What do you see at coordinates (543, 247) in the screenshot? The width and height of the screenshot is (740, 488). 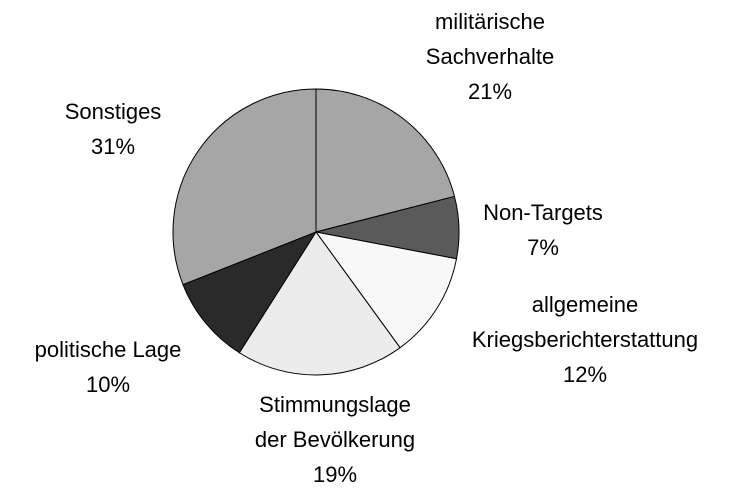 I see `slice-value-label: 7%` at bounding box center [543, 247].